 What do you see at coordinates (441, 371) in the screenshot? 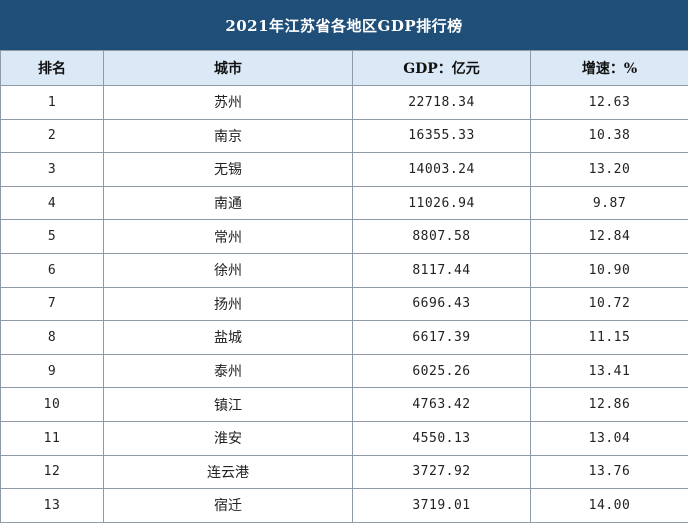
I see `gdp-cell: 6025.26` at bounding box center [441, 371].